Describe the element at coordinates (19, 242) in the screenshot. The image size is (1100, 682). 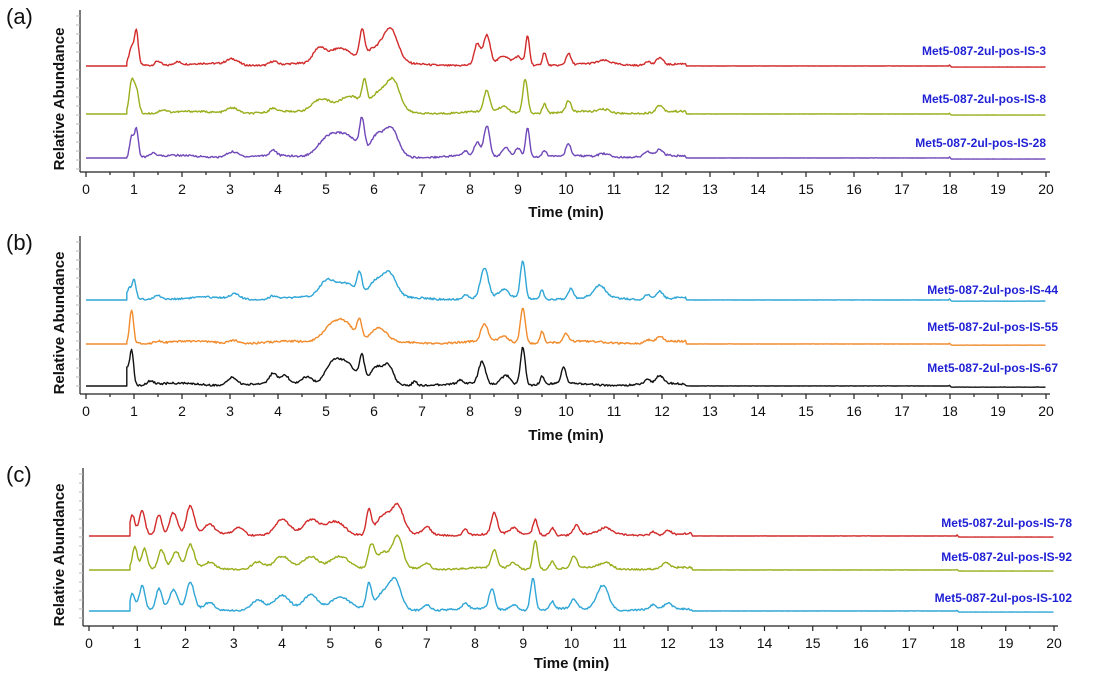
I see `panel-letter: (b)` at that location.